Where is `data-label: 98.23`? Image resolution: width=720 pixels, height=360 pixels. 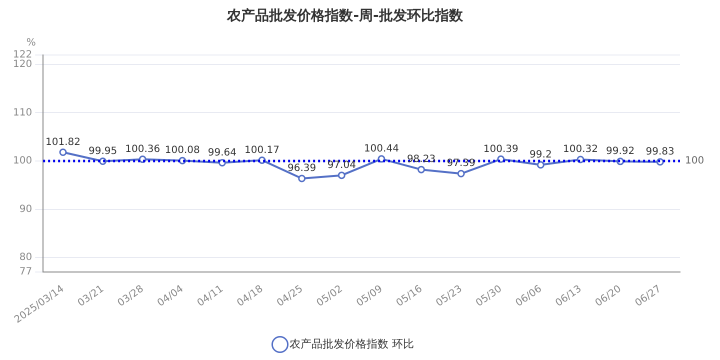
data-label: 98.23 is located at coordinates (421, 160).